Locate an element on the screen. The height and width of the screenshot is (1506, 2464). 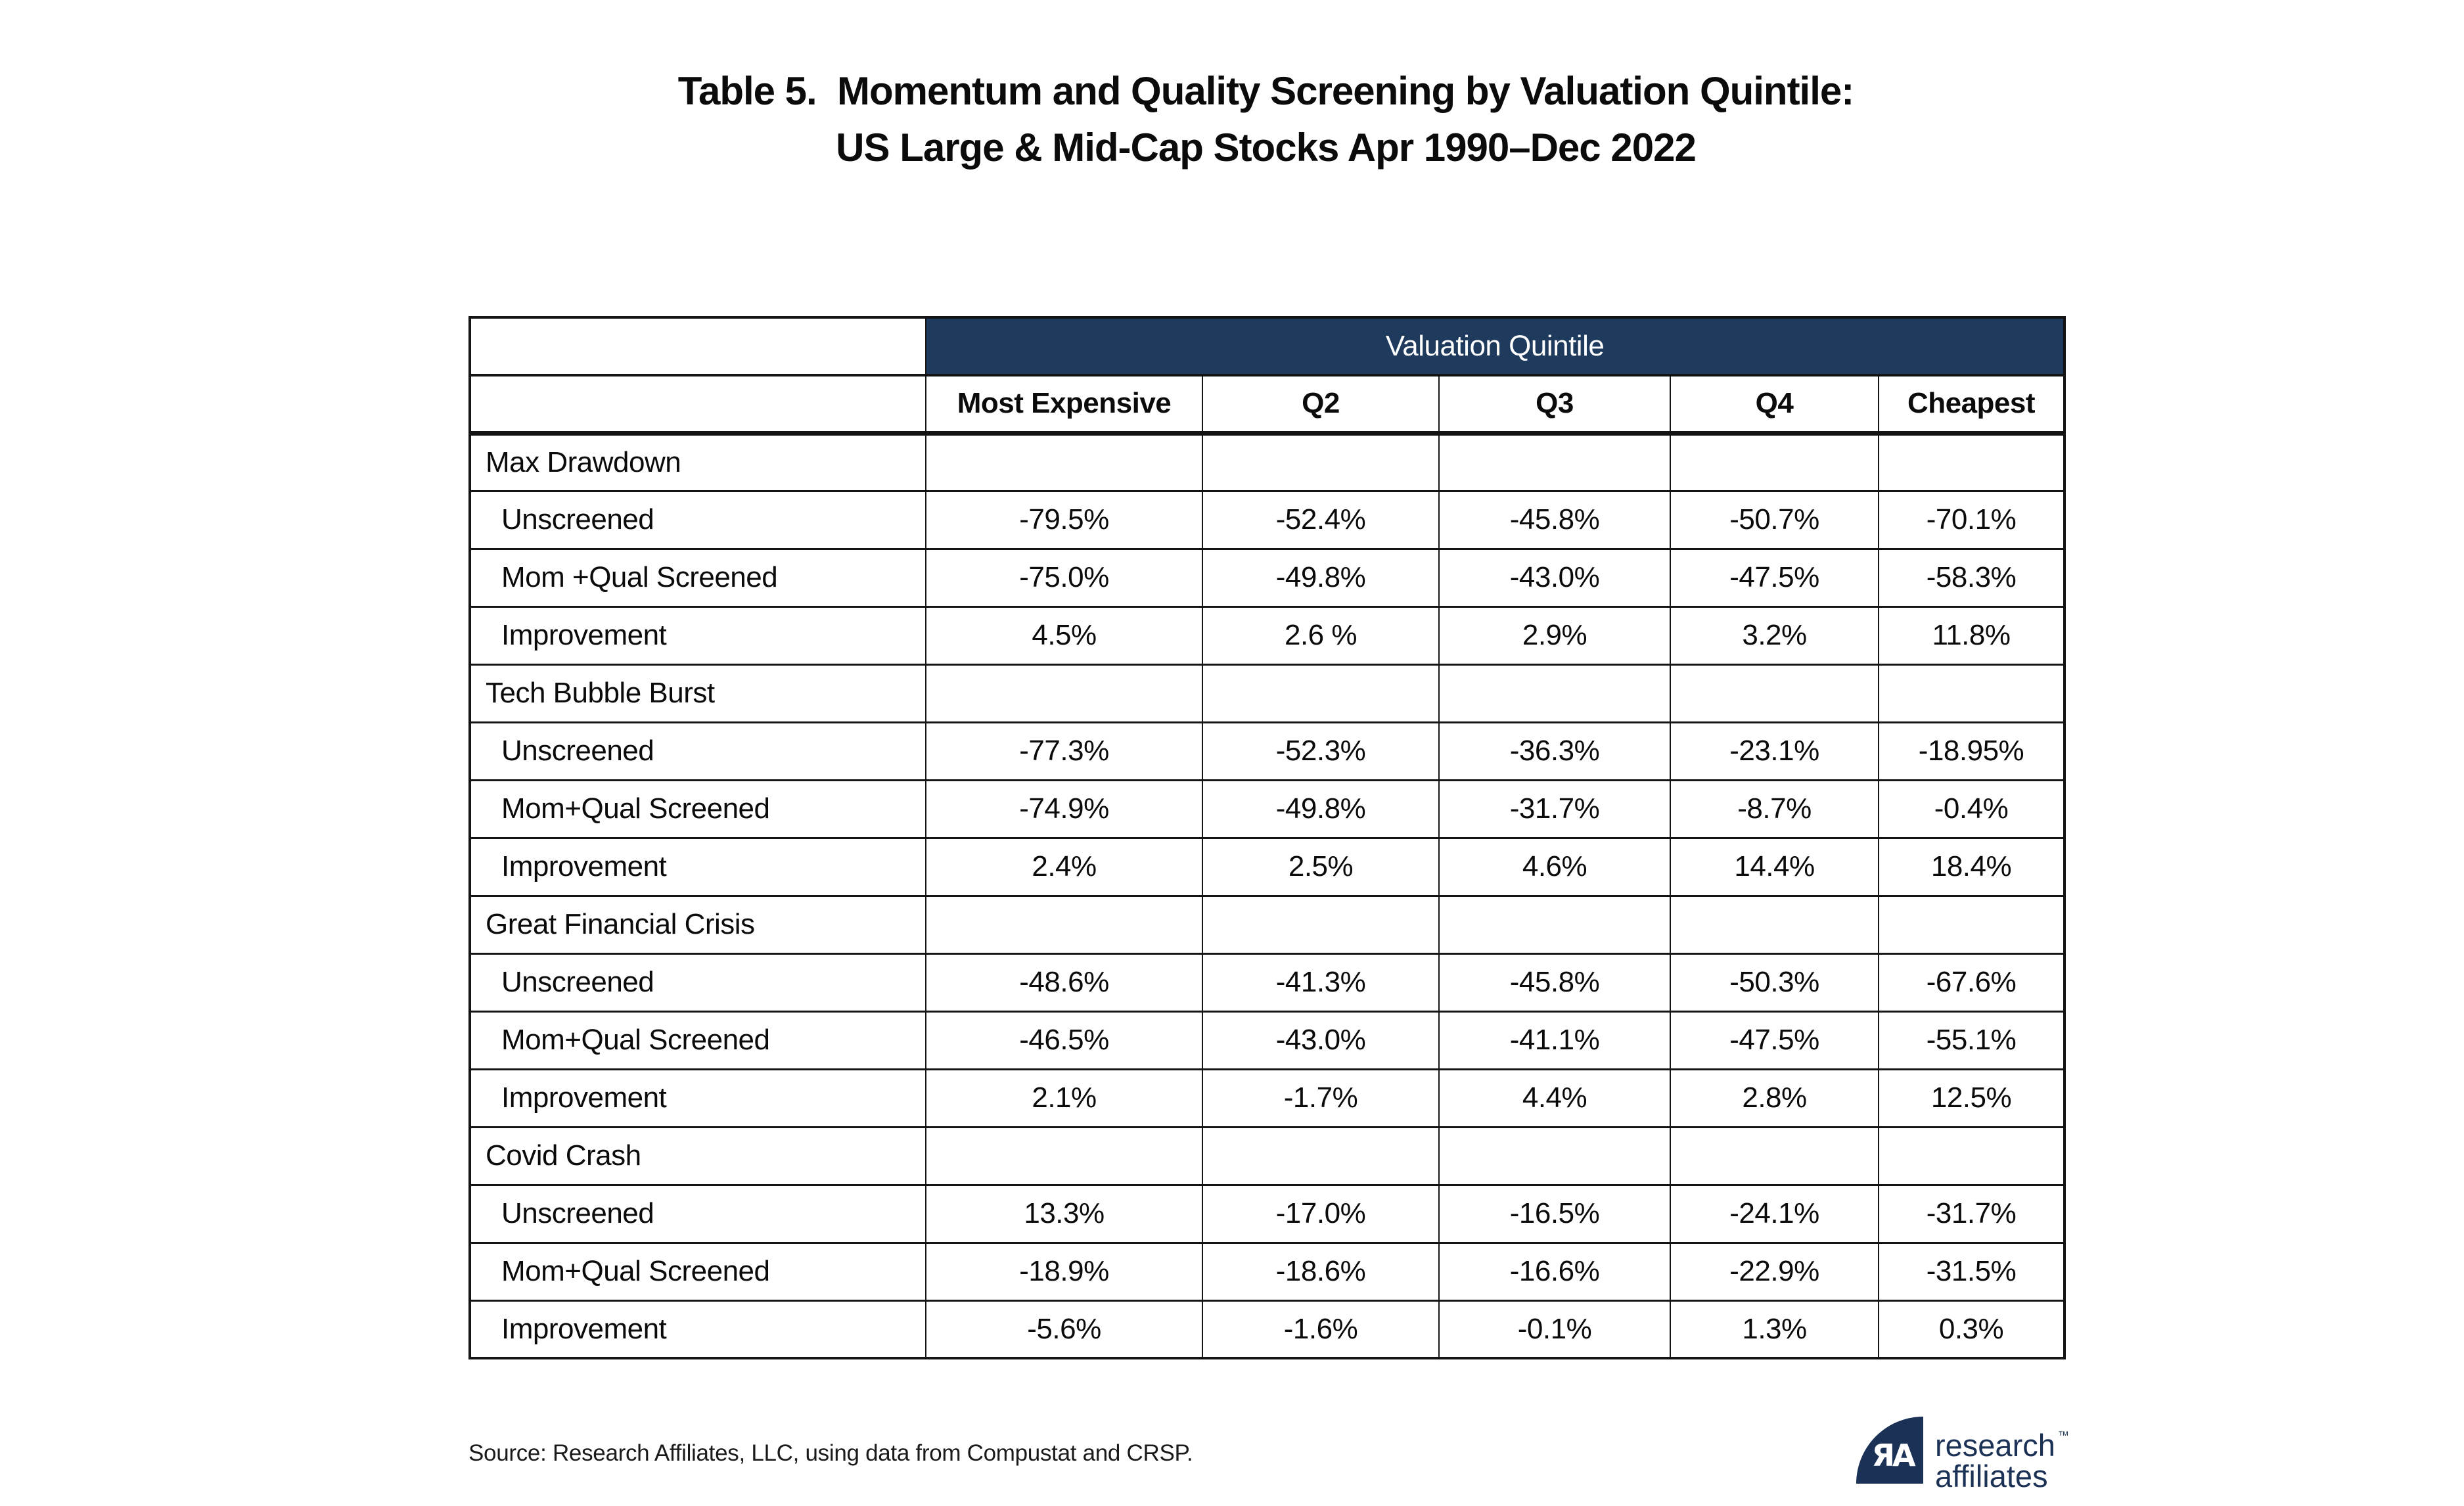
ra-monogram: ЯA is located at coordinates (1894, 1456).